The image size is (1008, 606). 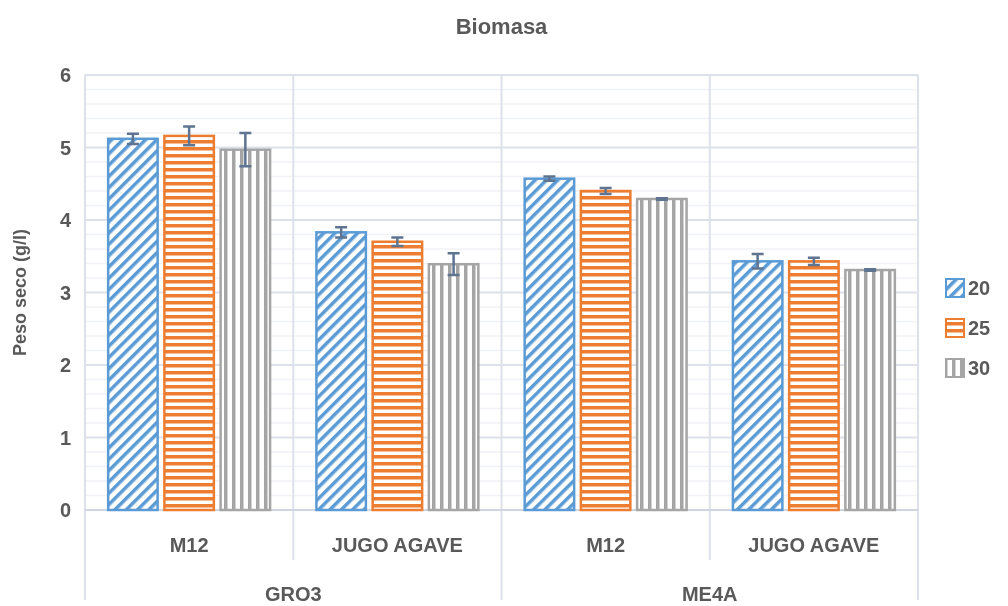 I want to click on y-tick-label: 1, so click(x=65, y=437).